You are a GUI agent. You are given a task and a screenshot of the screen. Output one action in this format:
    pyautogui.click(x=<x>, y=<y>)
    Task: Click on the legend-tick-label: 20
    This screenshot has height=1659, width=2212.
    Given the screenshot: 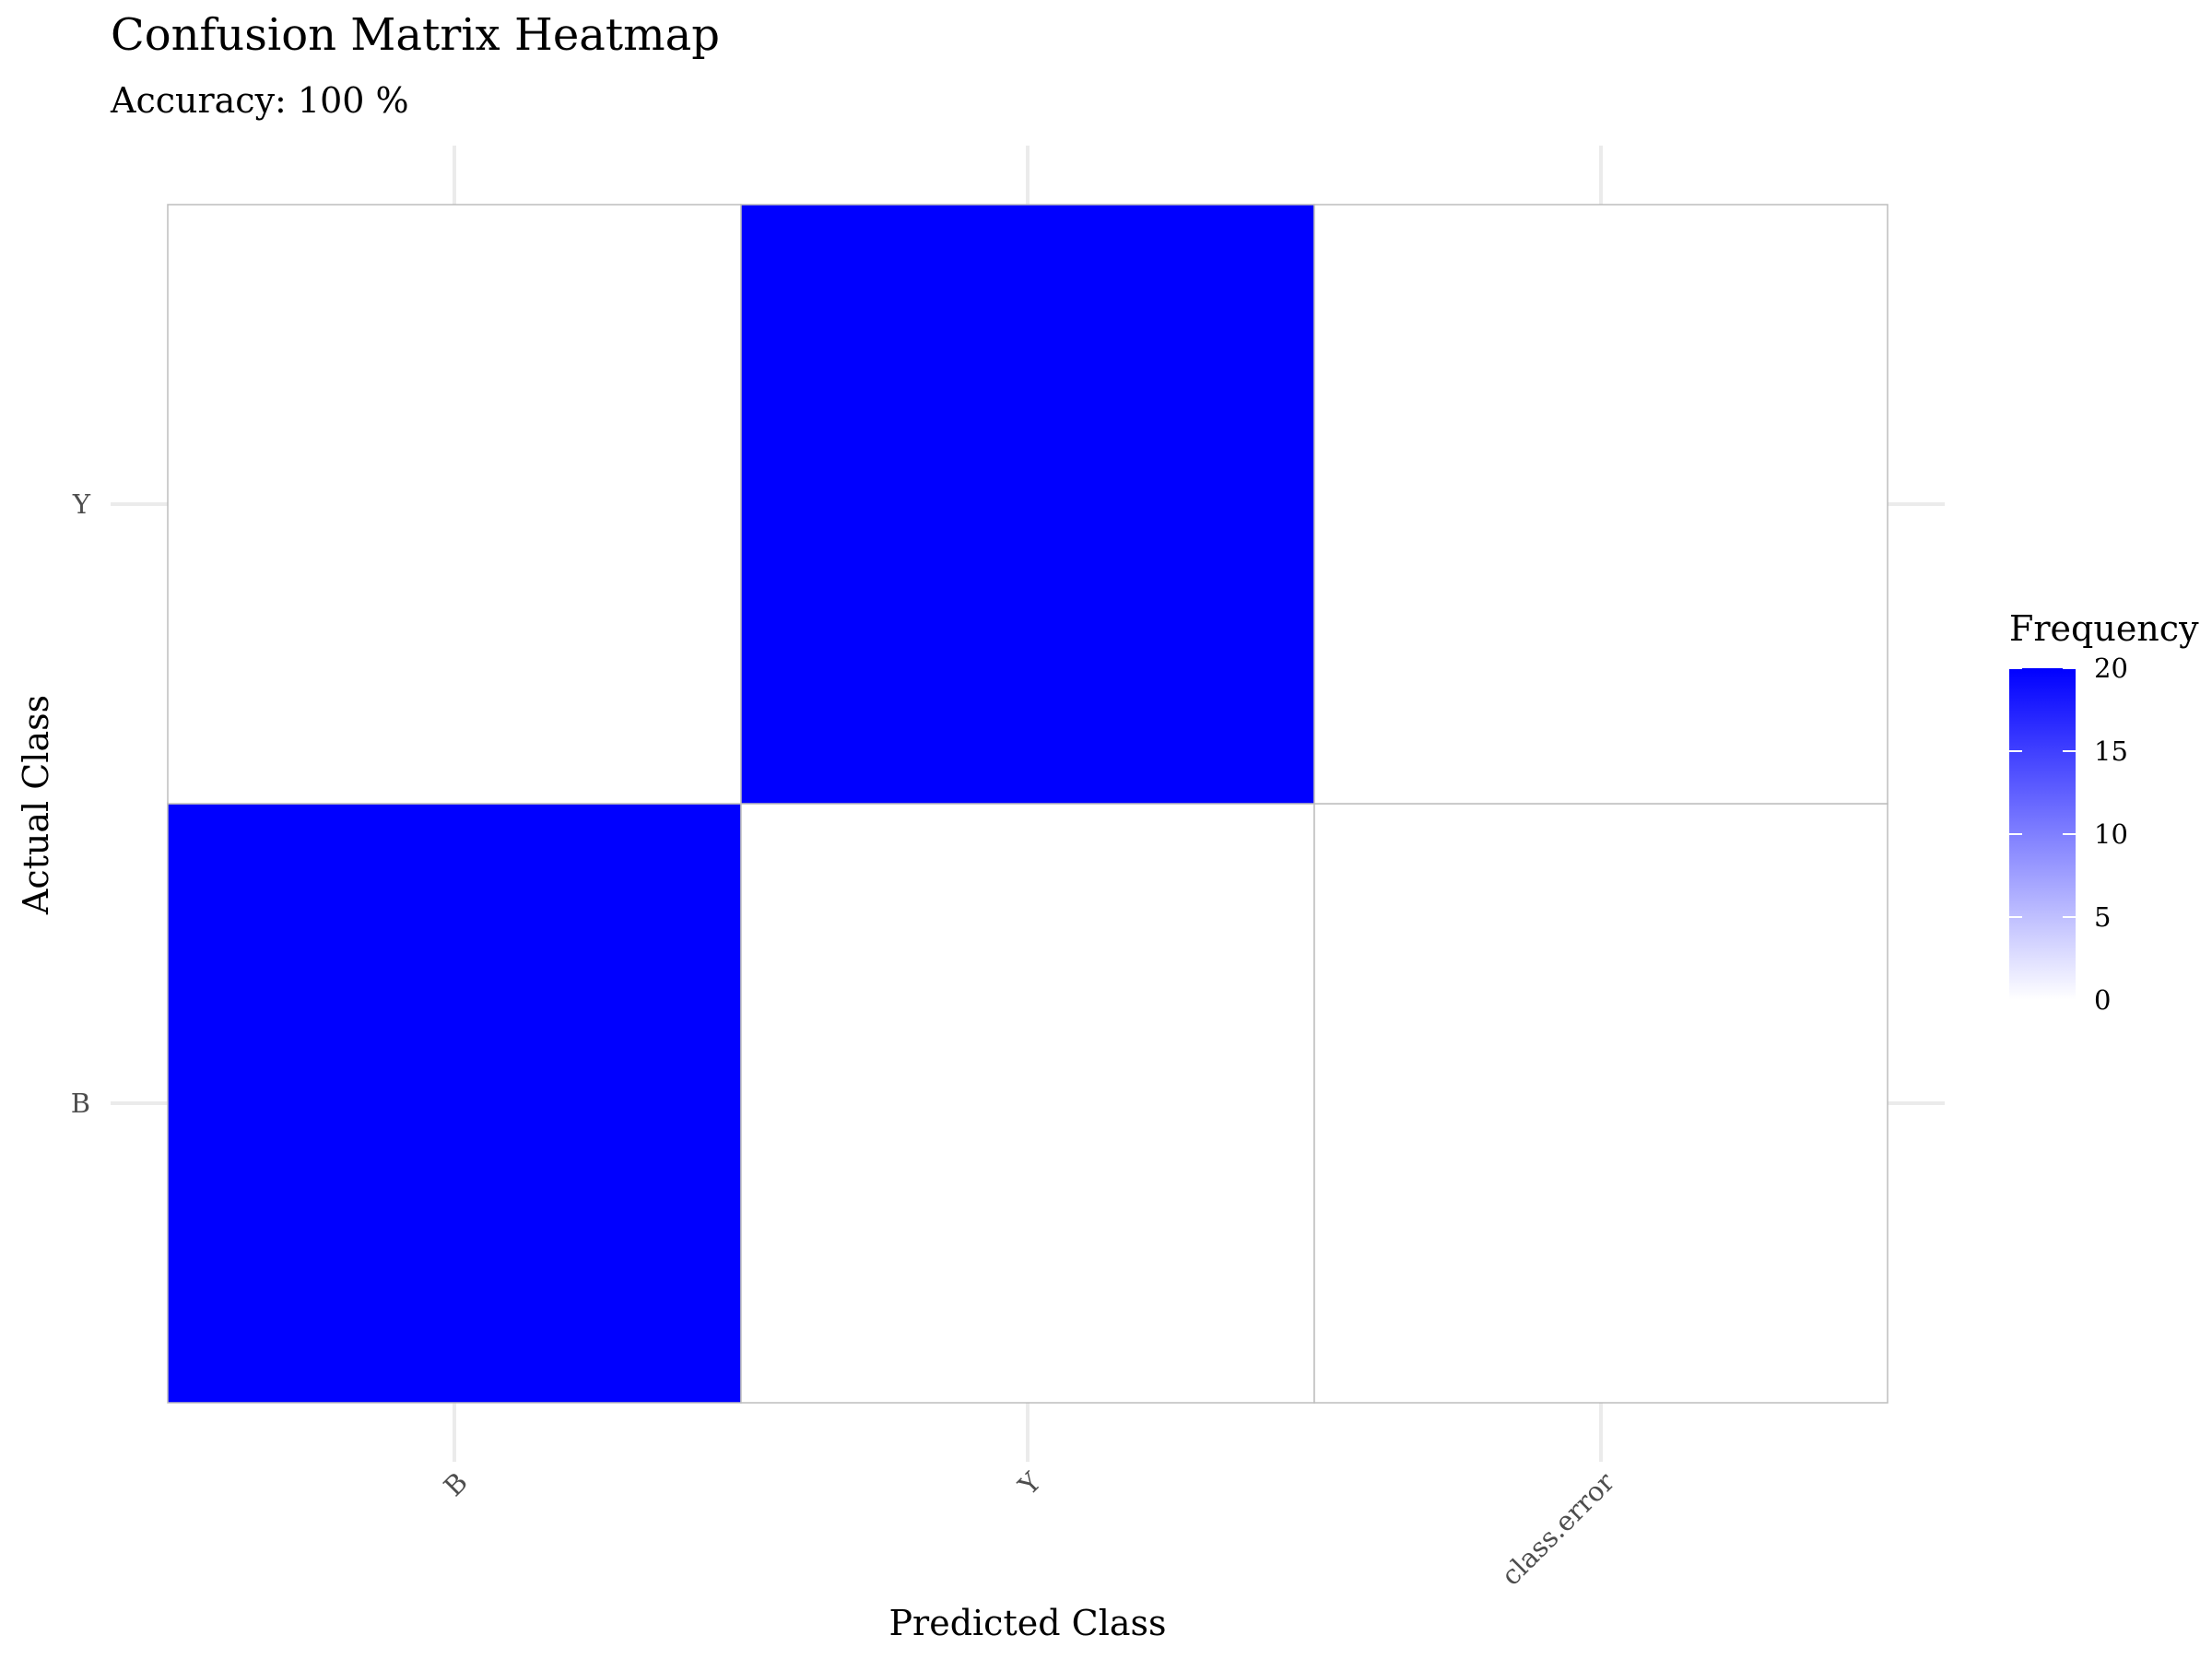 What is the action you would take?
    pyautogui.click(x=2111, y=668)
    